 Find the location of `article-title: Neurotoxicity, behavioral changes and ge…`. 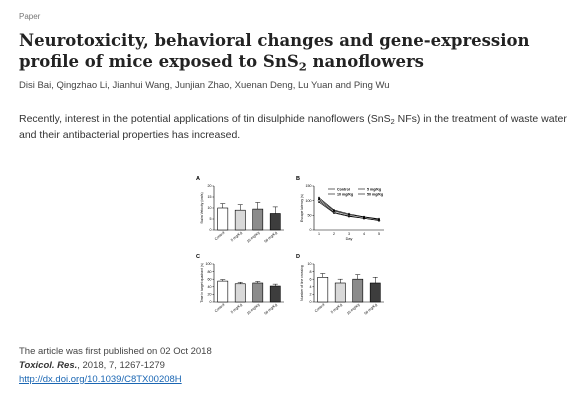

article-title: Neurotoxicity, behavioral changes and ge… is located at coordinates (294, 51).